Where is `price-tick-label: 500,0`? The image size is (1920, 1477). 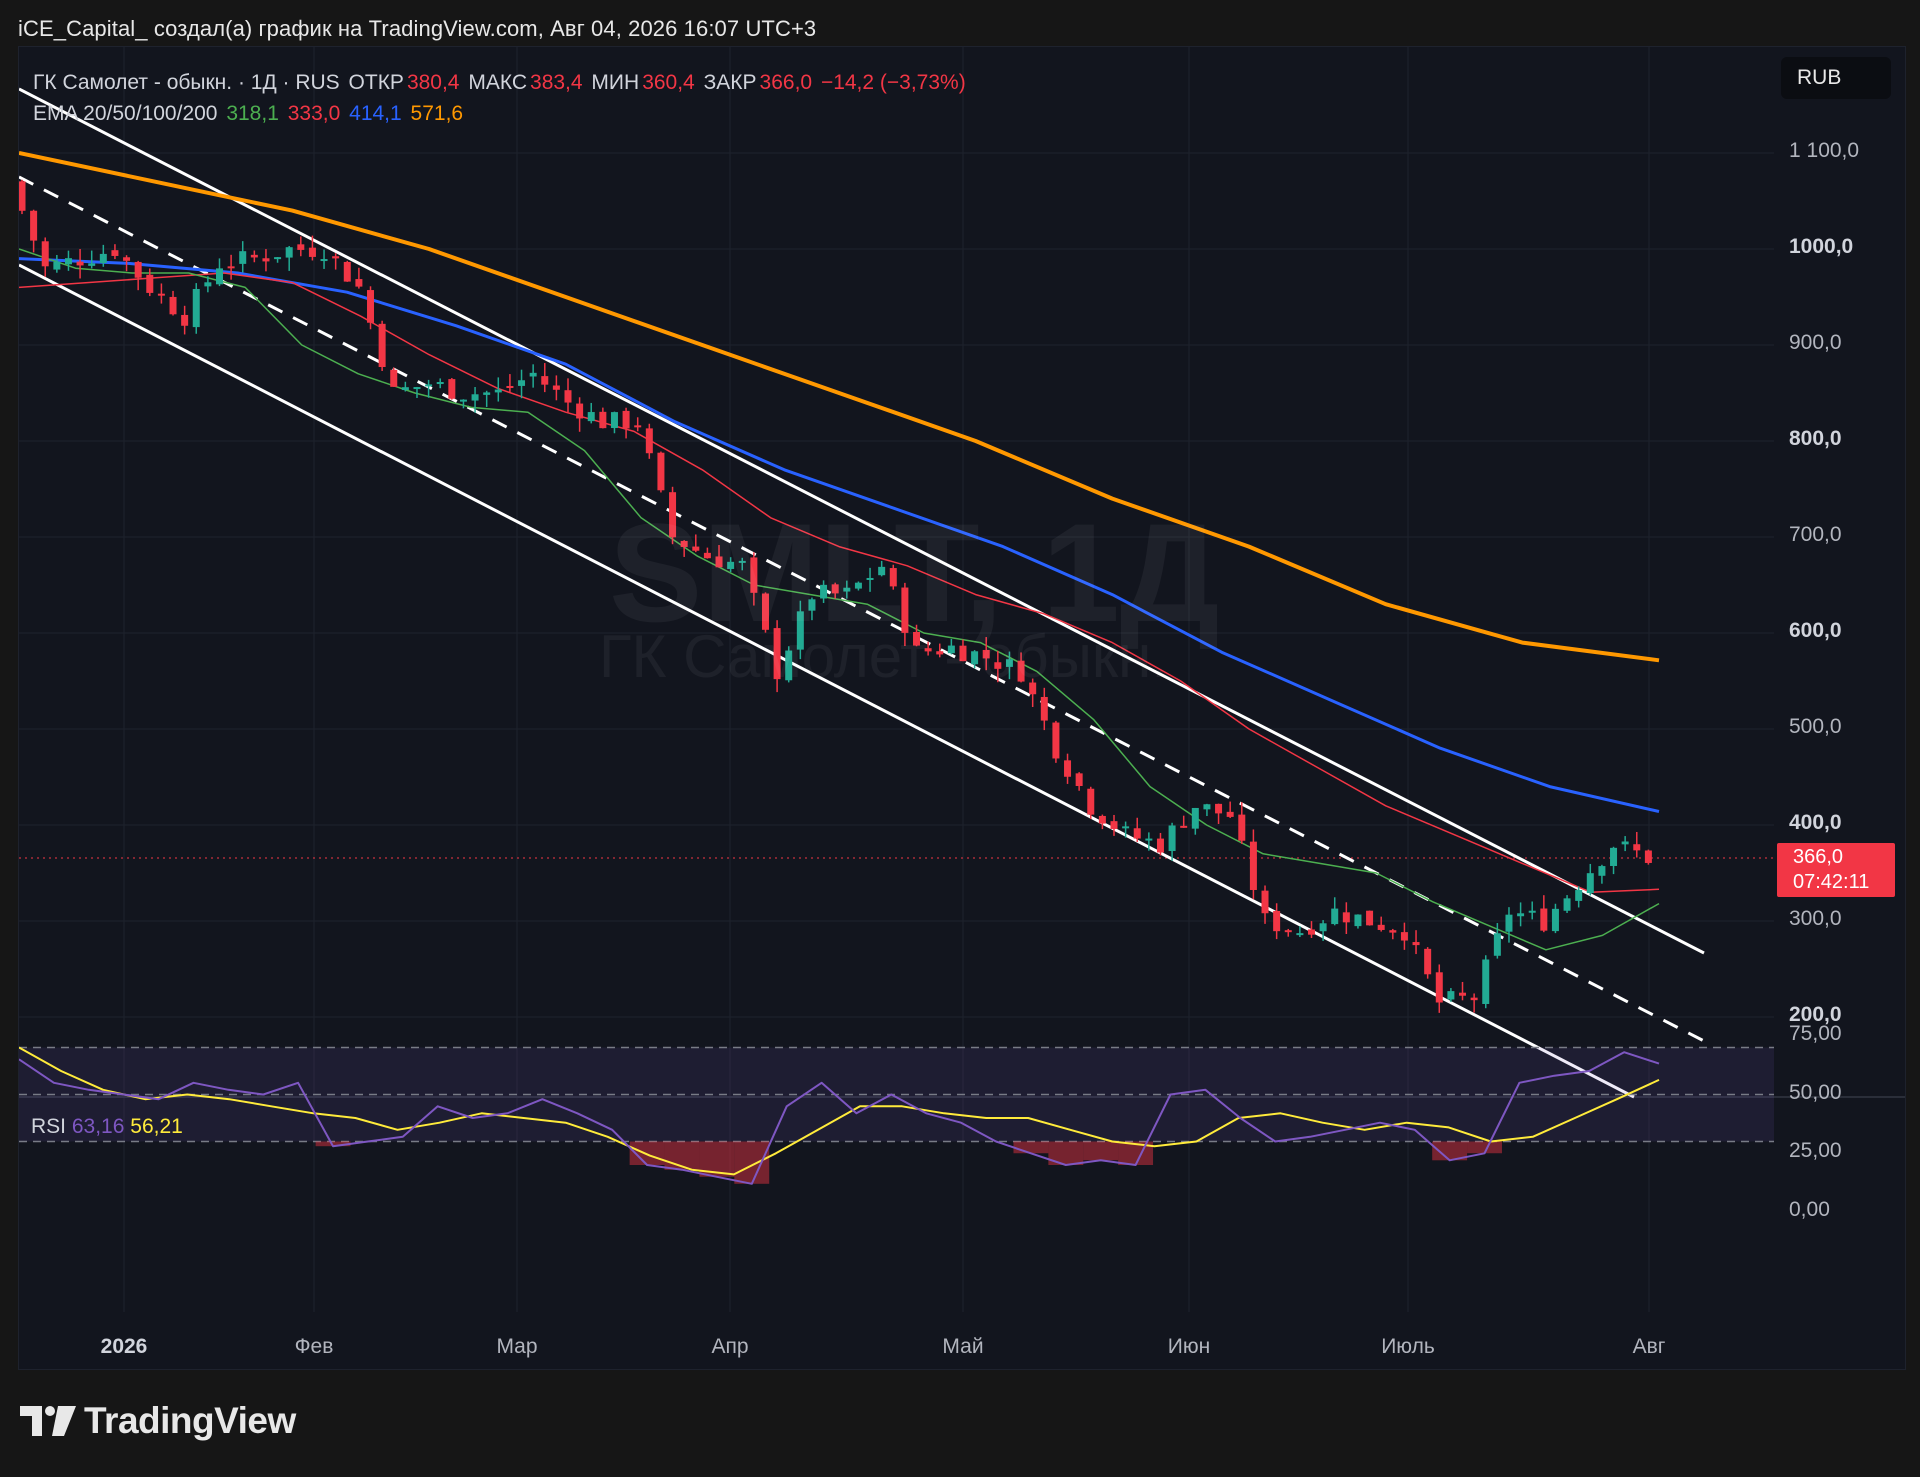
price-tick-label: 500,0 is located at coordinates (1815, 726).